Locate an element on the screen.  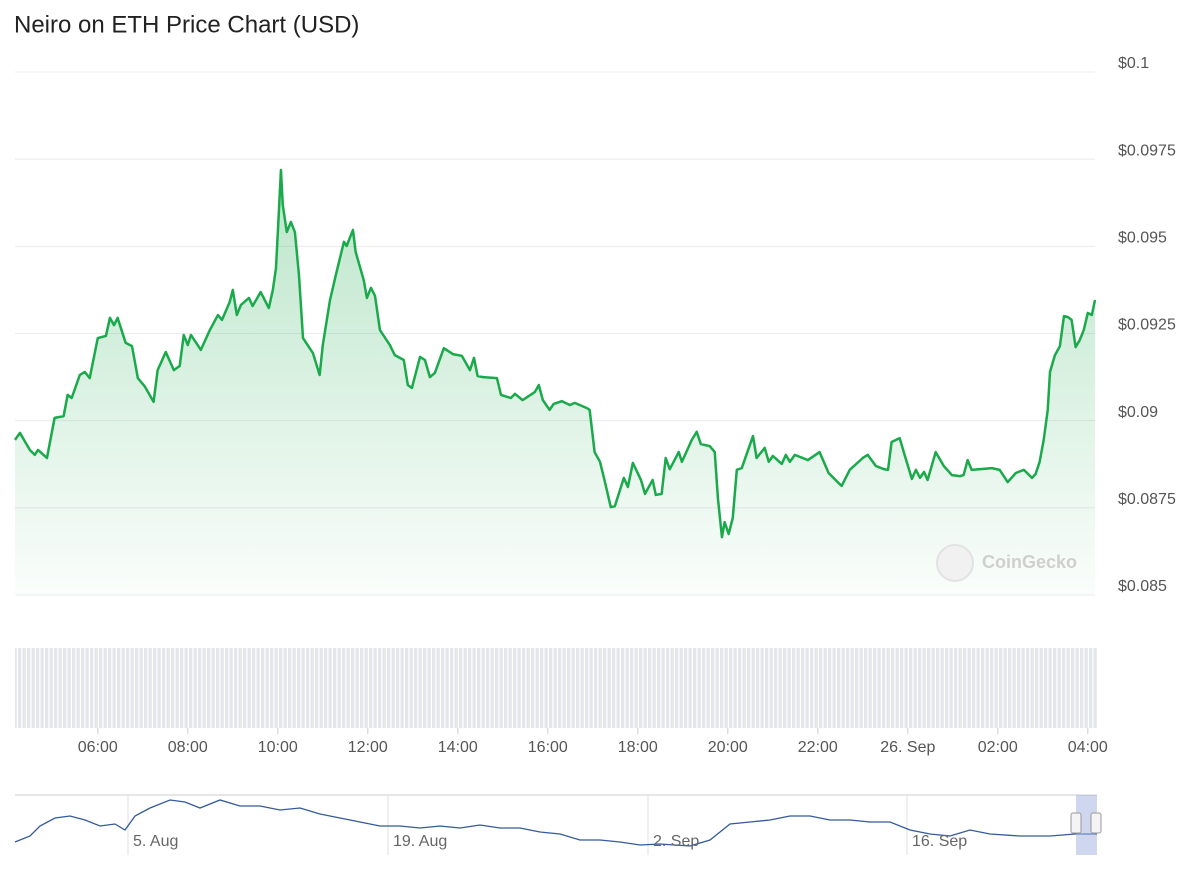
y-tick-label: $0.0975 is located at coordinates (1147, 150).